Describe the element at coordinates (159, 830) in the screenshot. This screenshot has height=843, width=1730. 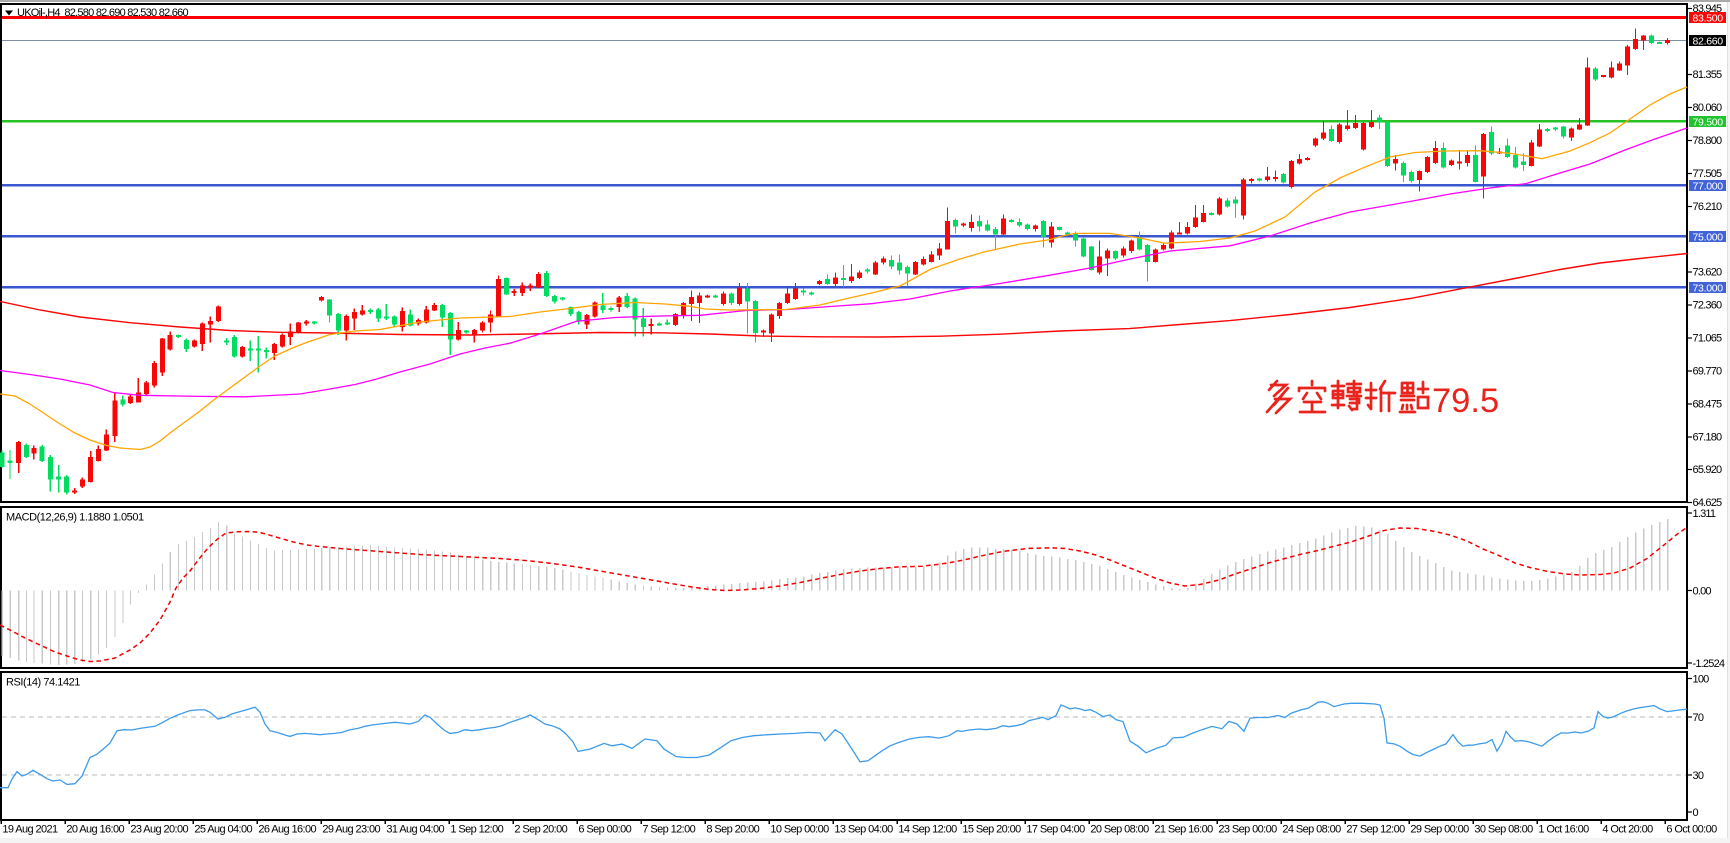
I see `svg-text: 23 Aug 20:00` at that location.